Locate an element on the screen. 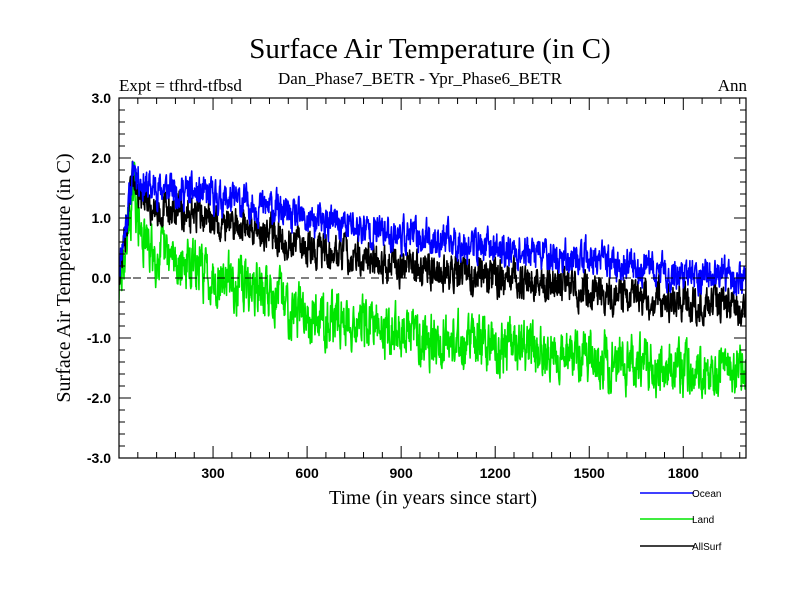  chart-subtitle: Dan_Phase7_BETR - Ypr_Phase6_BETR is located at coordinates (420, 78).